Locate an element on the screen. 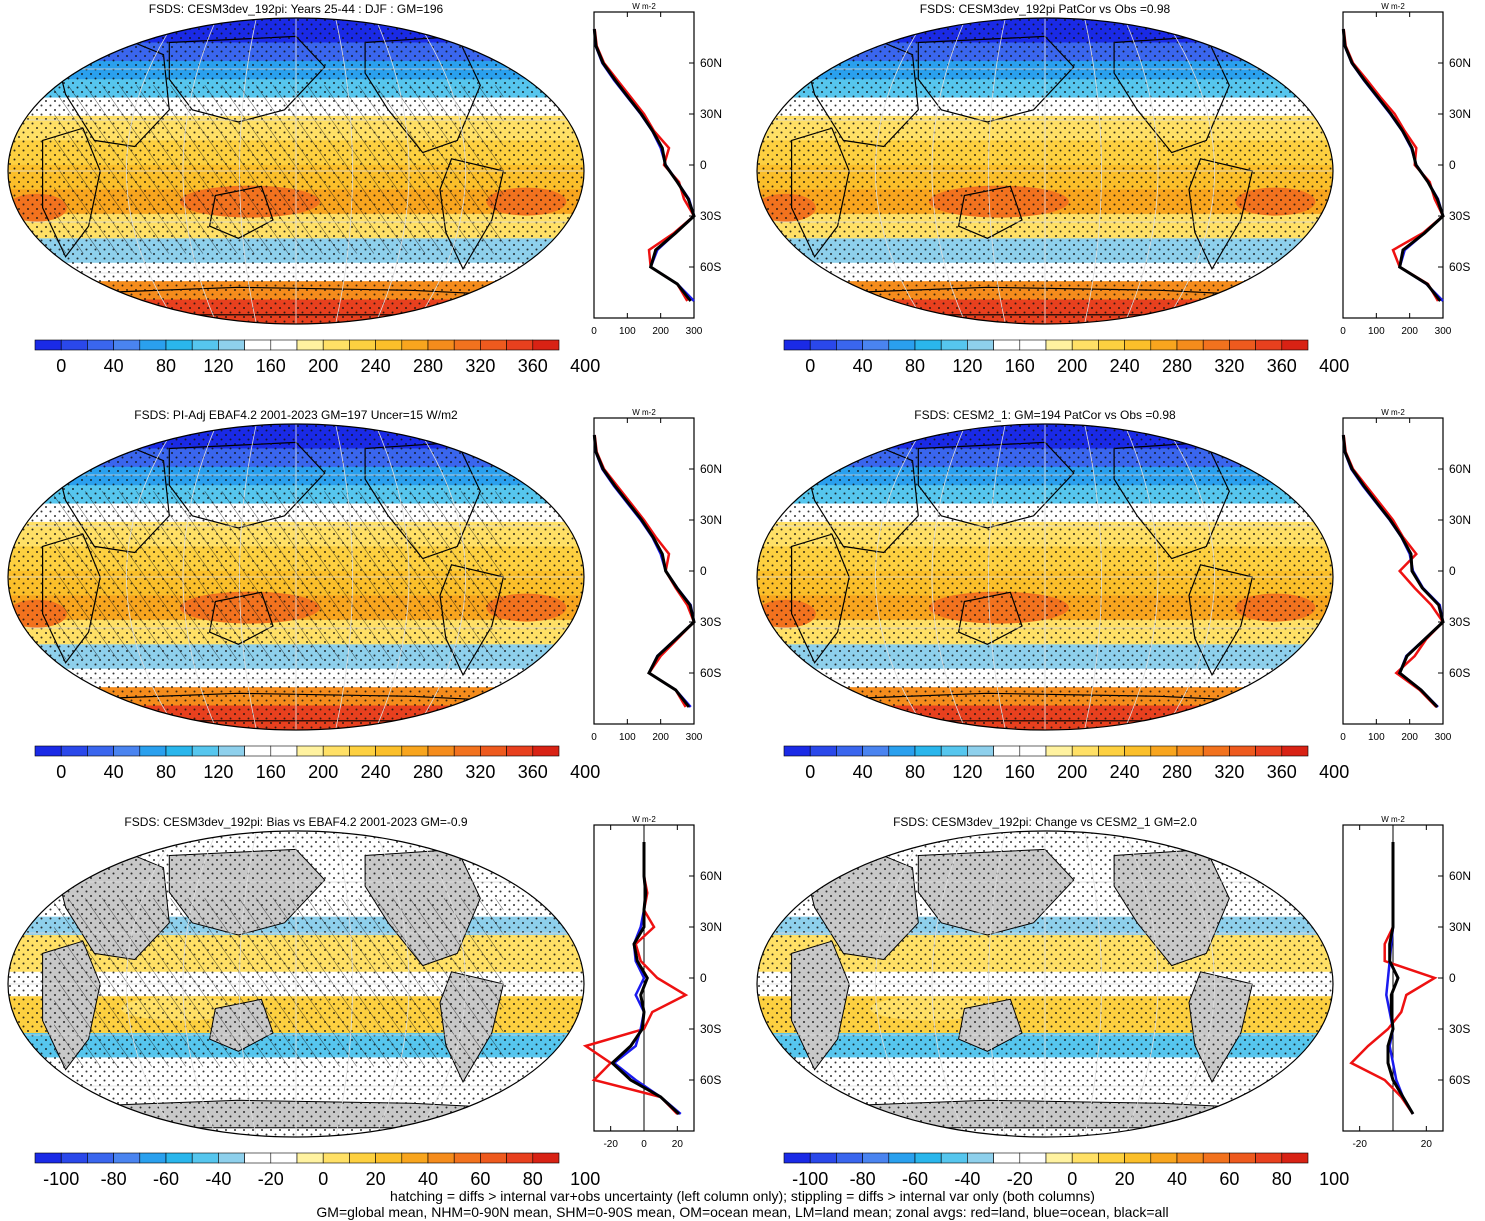 The width and height of the screenshot is (1485, 1221). x-tick-label: 200 is located at coordinates (660, 331).